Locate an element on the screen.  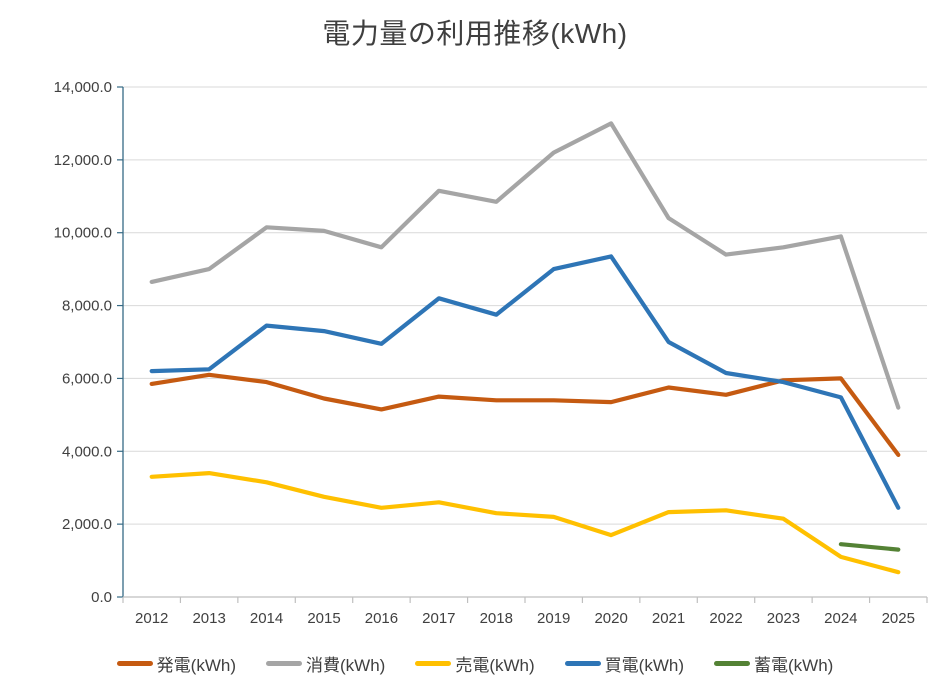
legend-item: 蓄電(kWh) is located at coordinates (773, 663).